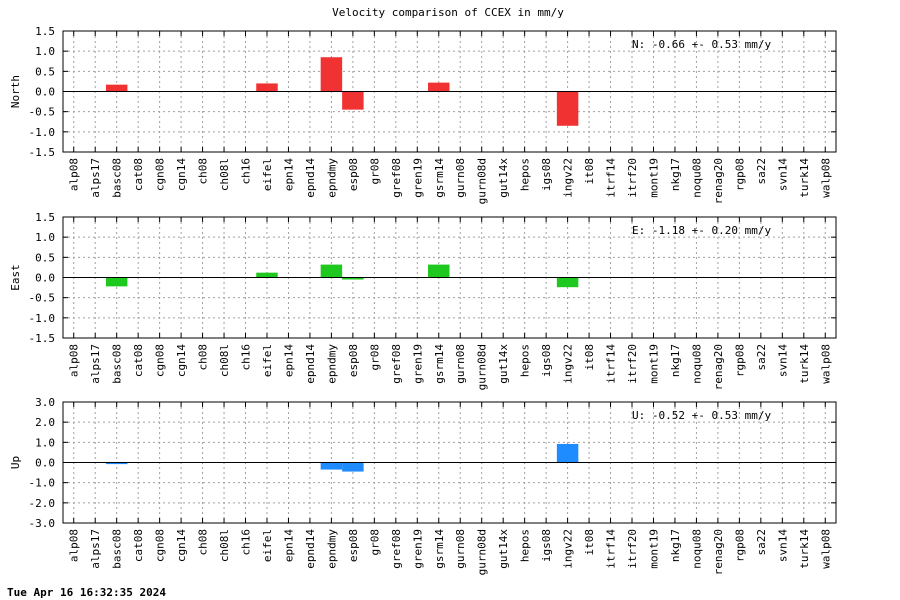 This screenshot has height=600, width=900. Describe the element at coordinates (42, 483) in the screenshot. I see `up-ytick-label: -1.0` at that location.